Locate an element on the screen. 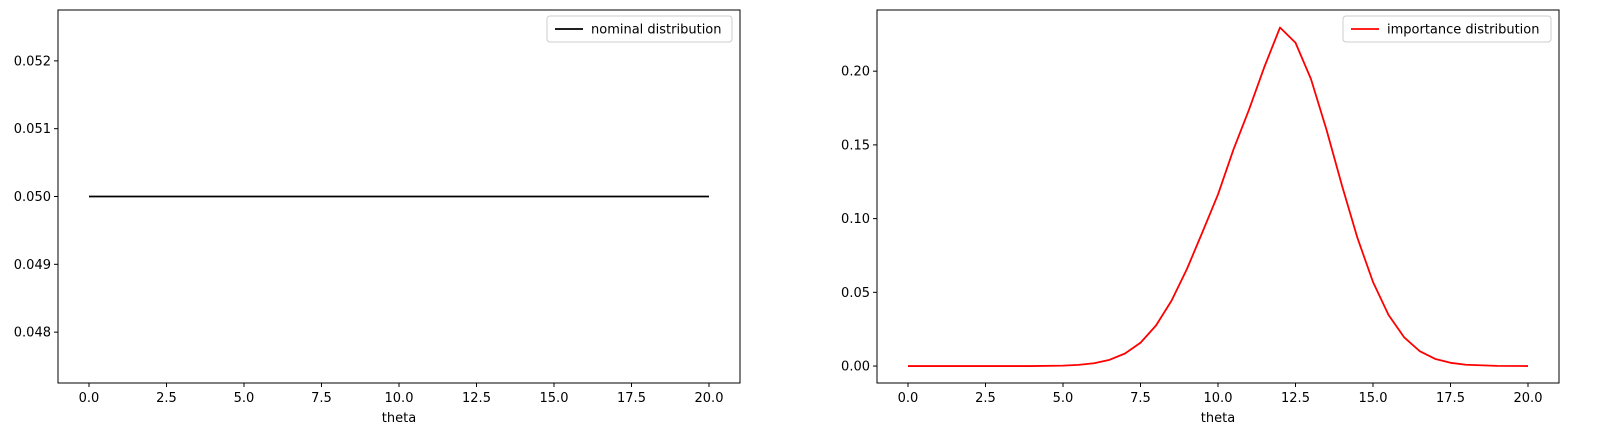  importance-y-ticks: 0.00 0.05 0.10 0.15 0.20 is located at coordinates (859, 220).